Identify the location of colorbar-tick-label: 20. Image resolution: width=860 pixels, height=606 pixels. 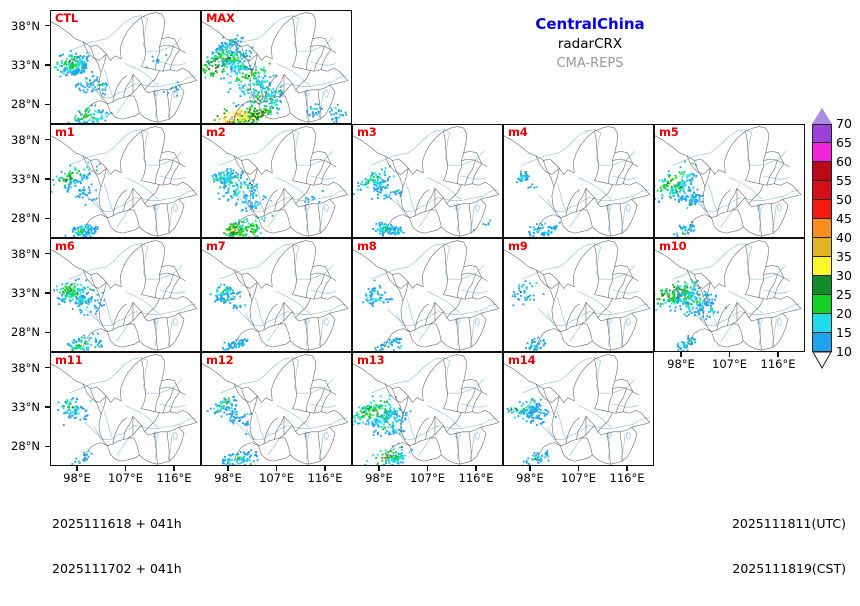
(844, 314).